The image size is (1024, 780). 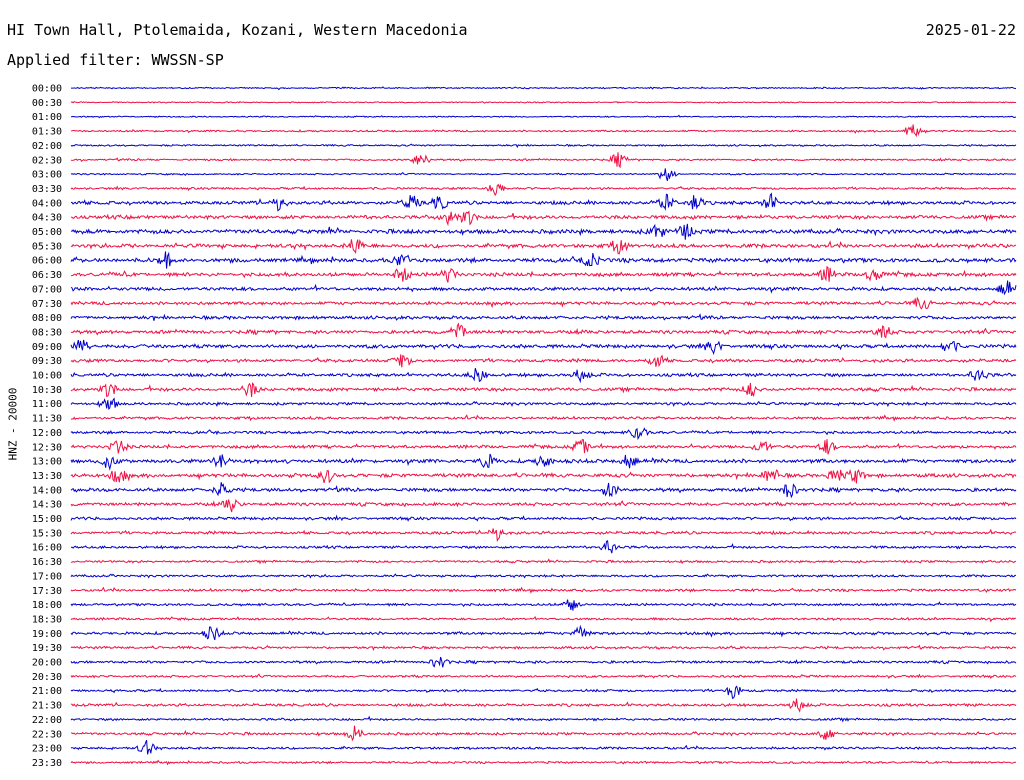 What do you see at coordinates (47, 447) in the screenshot?
I see `time-tick-1230: 12:30` at bounding box center [47, 447].